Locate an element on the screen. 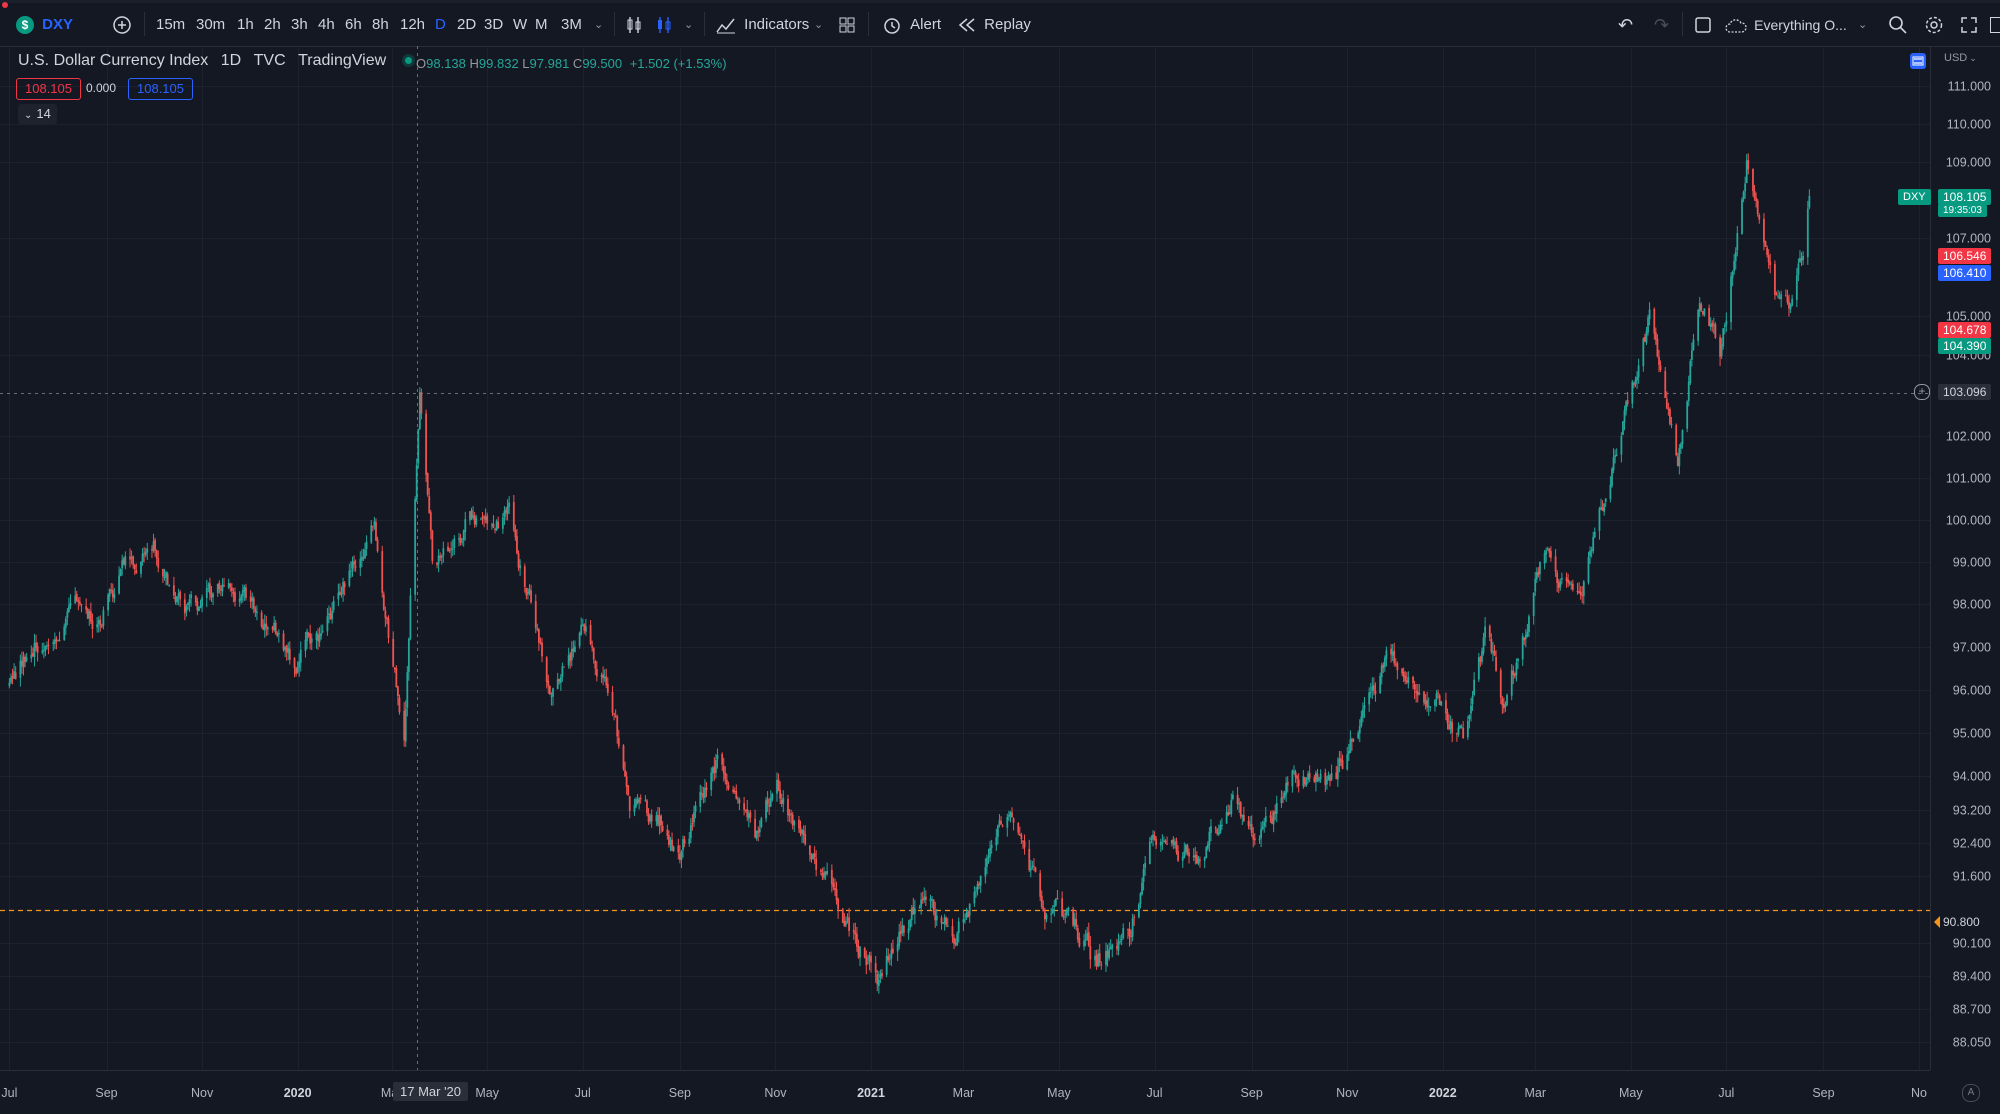  sell-price-box: 108.105 is located at coordinates (48, 89).